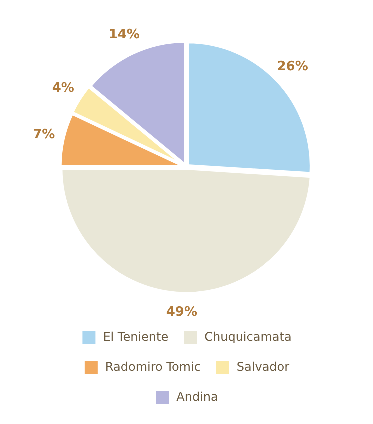  What do you see at coordinates (136, 337) in the screenshot?
I see `legend-label: El Teniente` at bounding box center [136, 337].